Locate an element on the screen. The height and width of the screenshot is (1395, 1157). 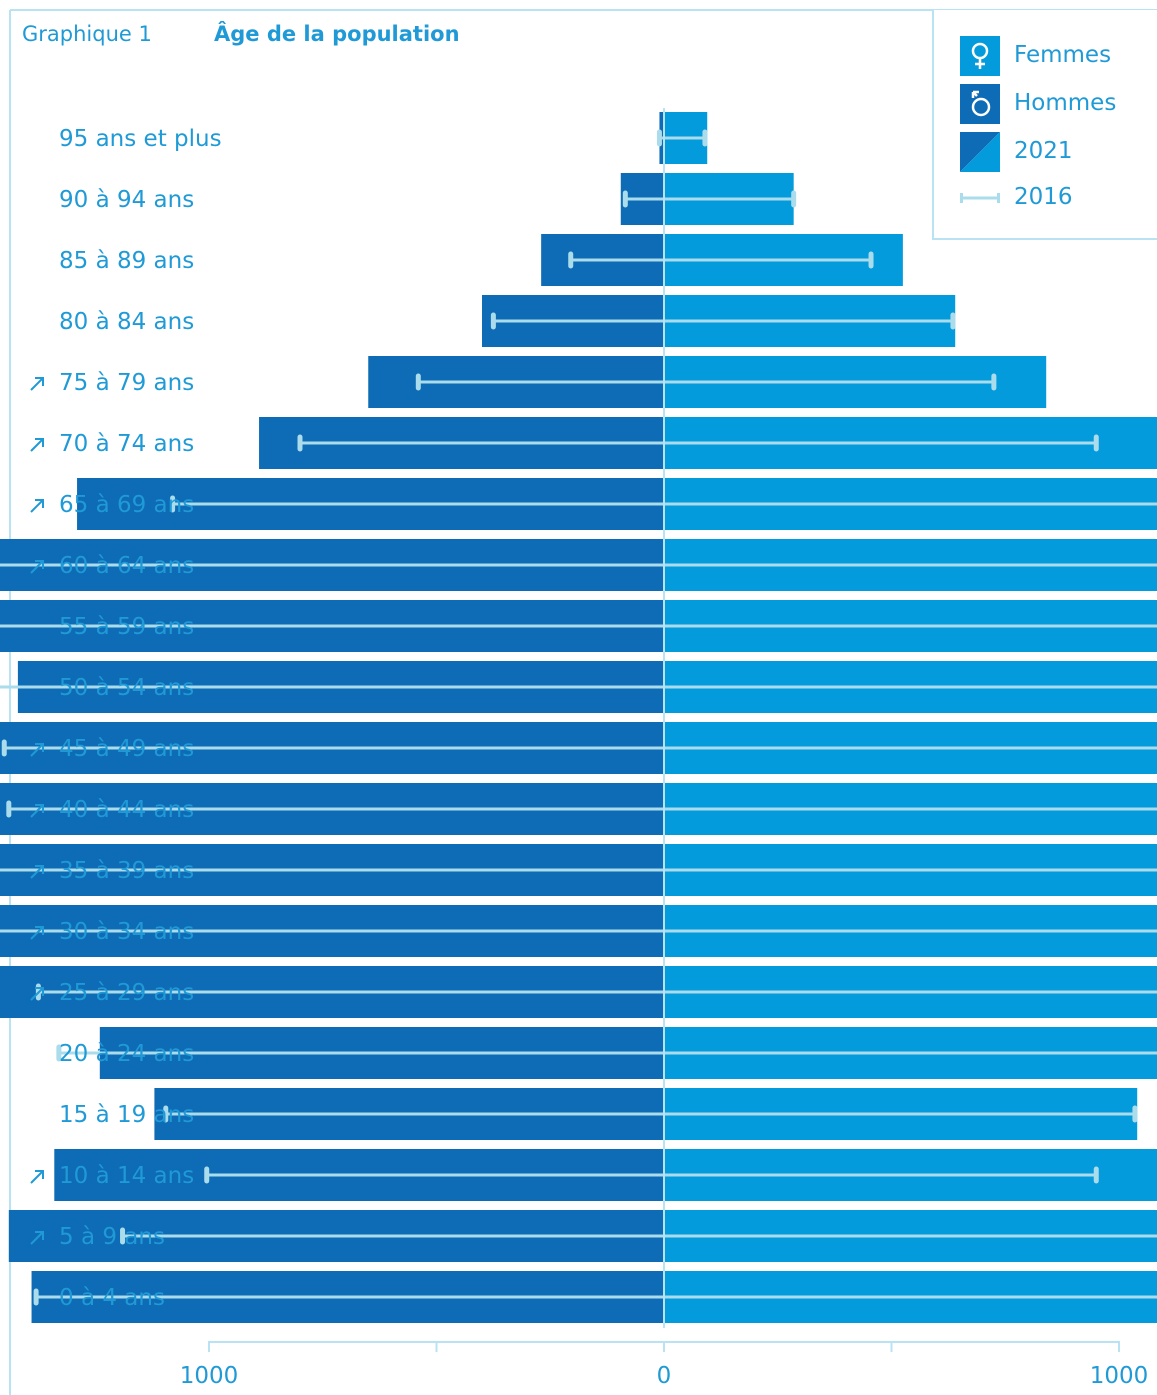
legend-label-2016: 2016 is located at coordinates (1043, 197).